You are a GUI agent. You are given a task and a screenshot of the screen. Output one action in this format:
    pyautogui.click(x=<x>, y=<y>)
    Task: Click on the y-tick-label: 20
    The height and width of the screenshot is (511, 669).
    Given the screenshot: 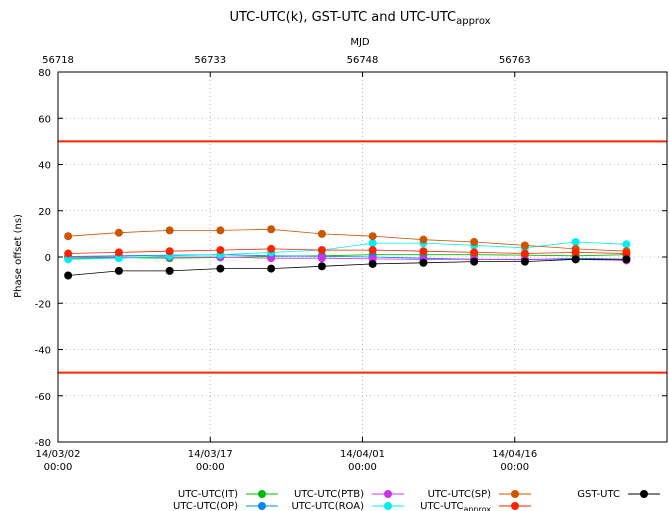 What is the action you would take?
    pyautogui.click(x=44, y=212)
    